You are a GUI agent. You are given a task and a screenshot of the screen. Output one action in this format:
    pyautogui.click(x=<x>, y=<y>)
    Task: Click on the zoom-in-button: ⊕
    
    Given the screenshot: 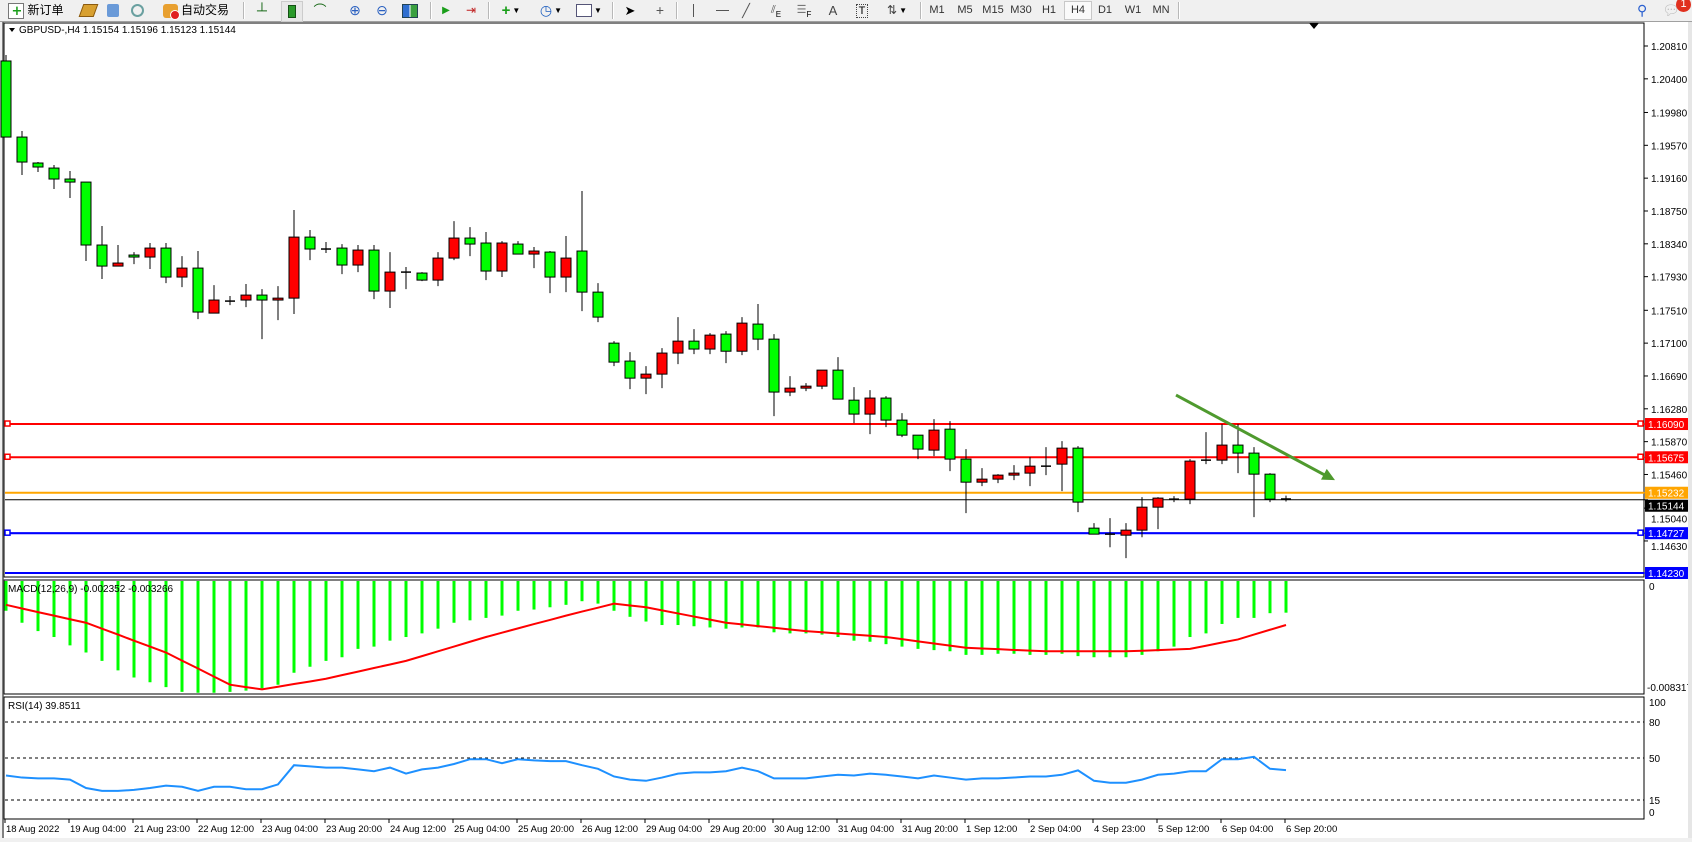 What is the action you would take?
    pyautogui.click(x=355, y=10)
    